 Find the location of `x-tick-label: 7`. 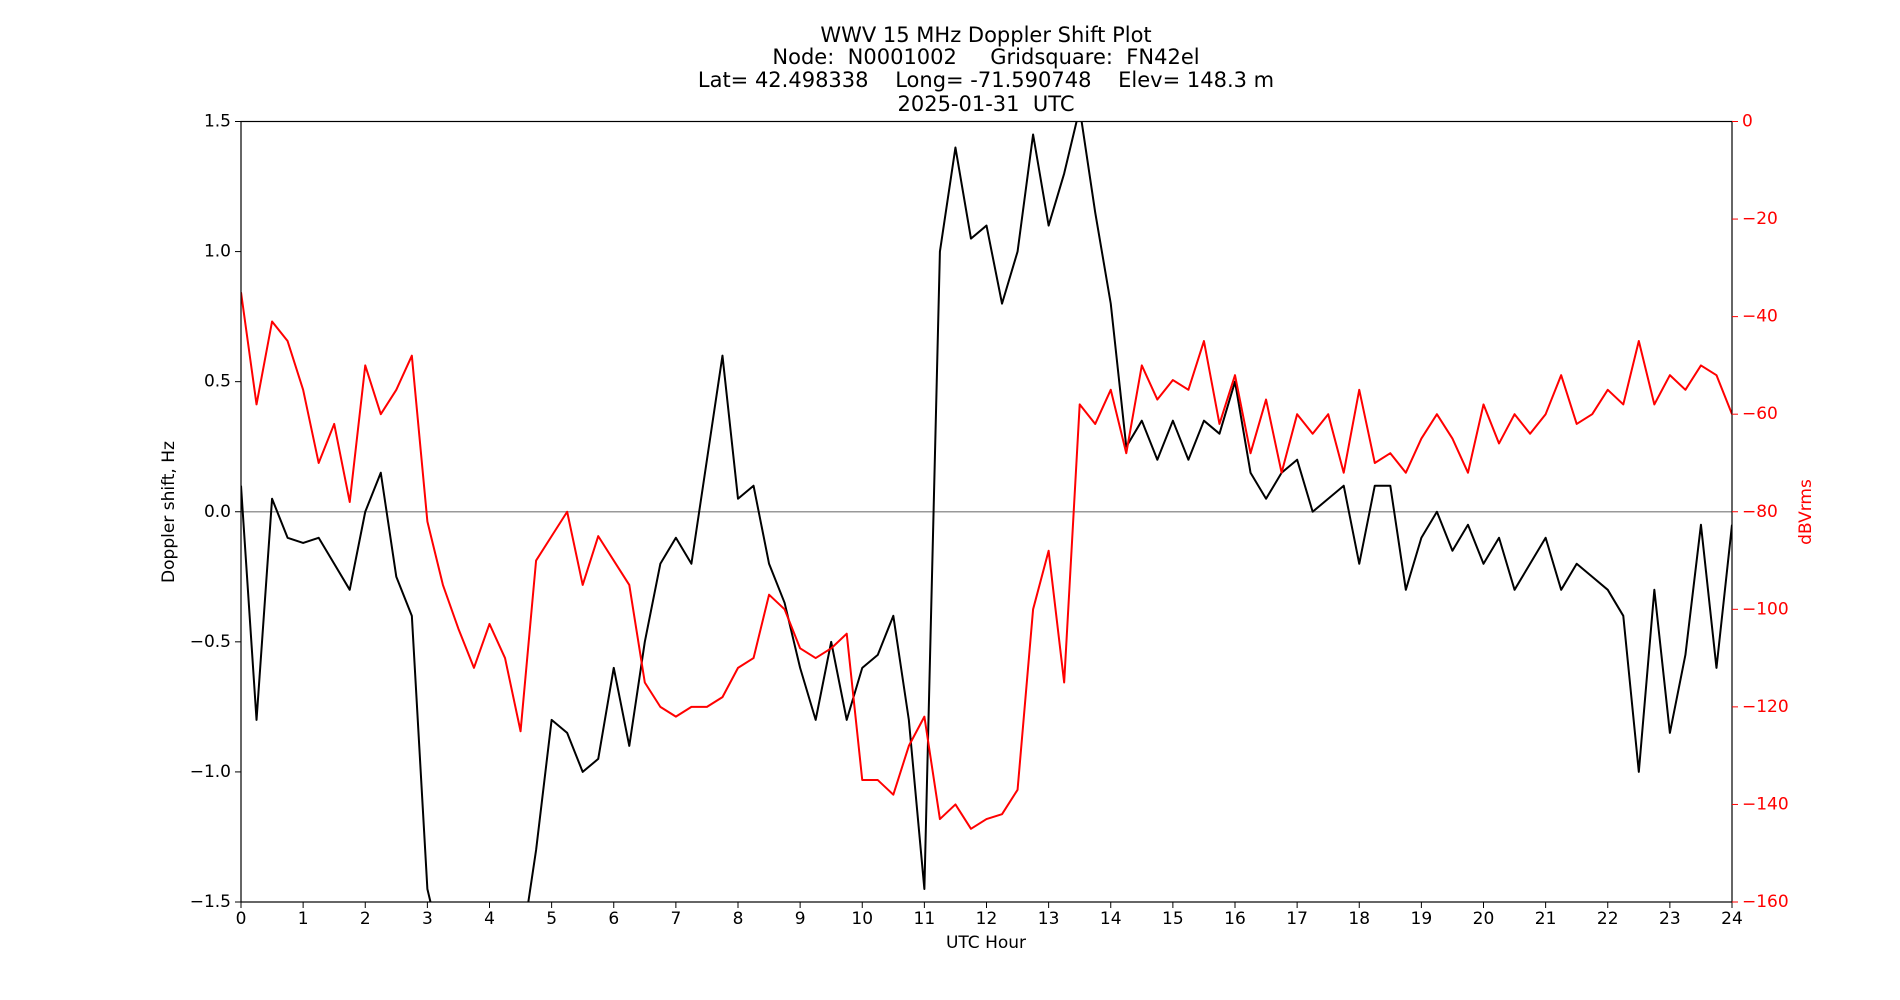

x-tick-label: 7 is located at coordinates (675, 919).